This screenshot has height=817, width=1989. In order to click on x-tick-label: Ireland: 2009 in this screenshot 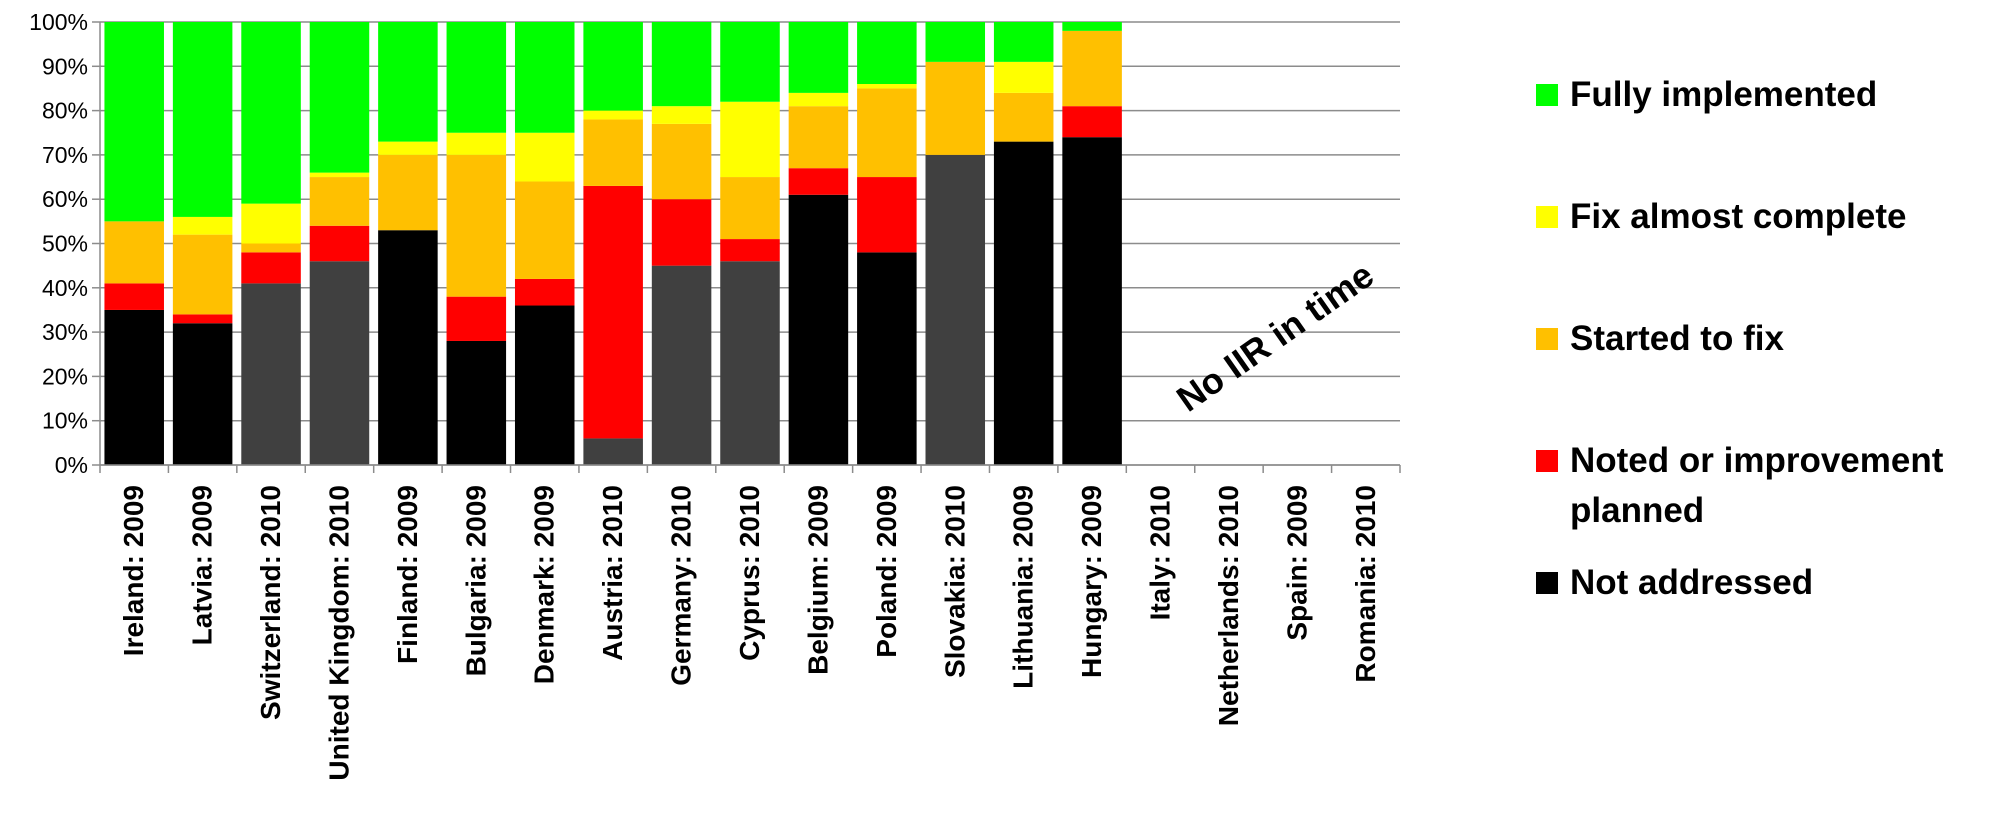, I will do `click(133, 570)`.